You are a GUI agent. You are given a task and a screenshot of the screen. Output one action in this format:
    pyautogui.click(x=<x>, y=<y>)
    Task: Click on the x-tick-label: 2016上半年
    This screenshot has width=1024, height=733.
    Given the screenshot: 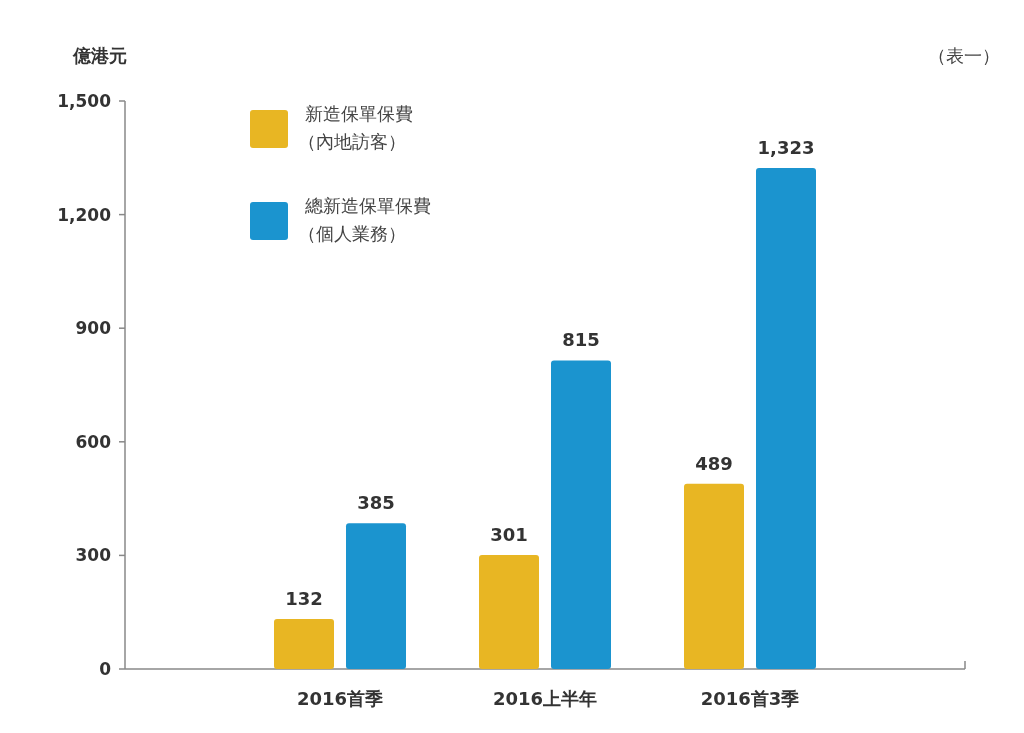 What is the action you would take?
    pyautogui.click(x=545, y=698)
    